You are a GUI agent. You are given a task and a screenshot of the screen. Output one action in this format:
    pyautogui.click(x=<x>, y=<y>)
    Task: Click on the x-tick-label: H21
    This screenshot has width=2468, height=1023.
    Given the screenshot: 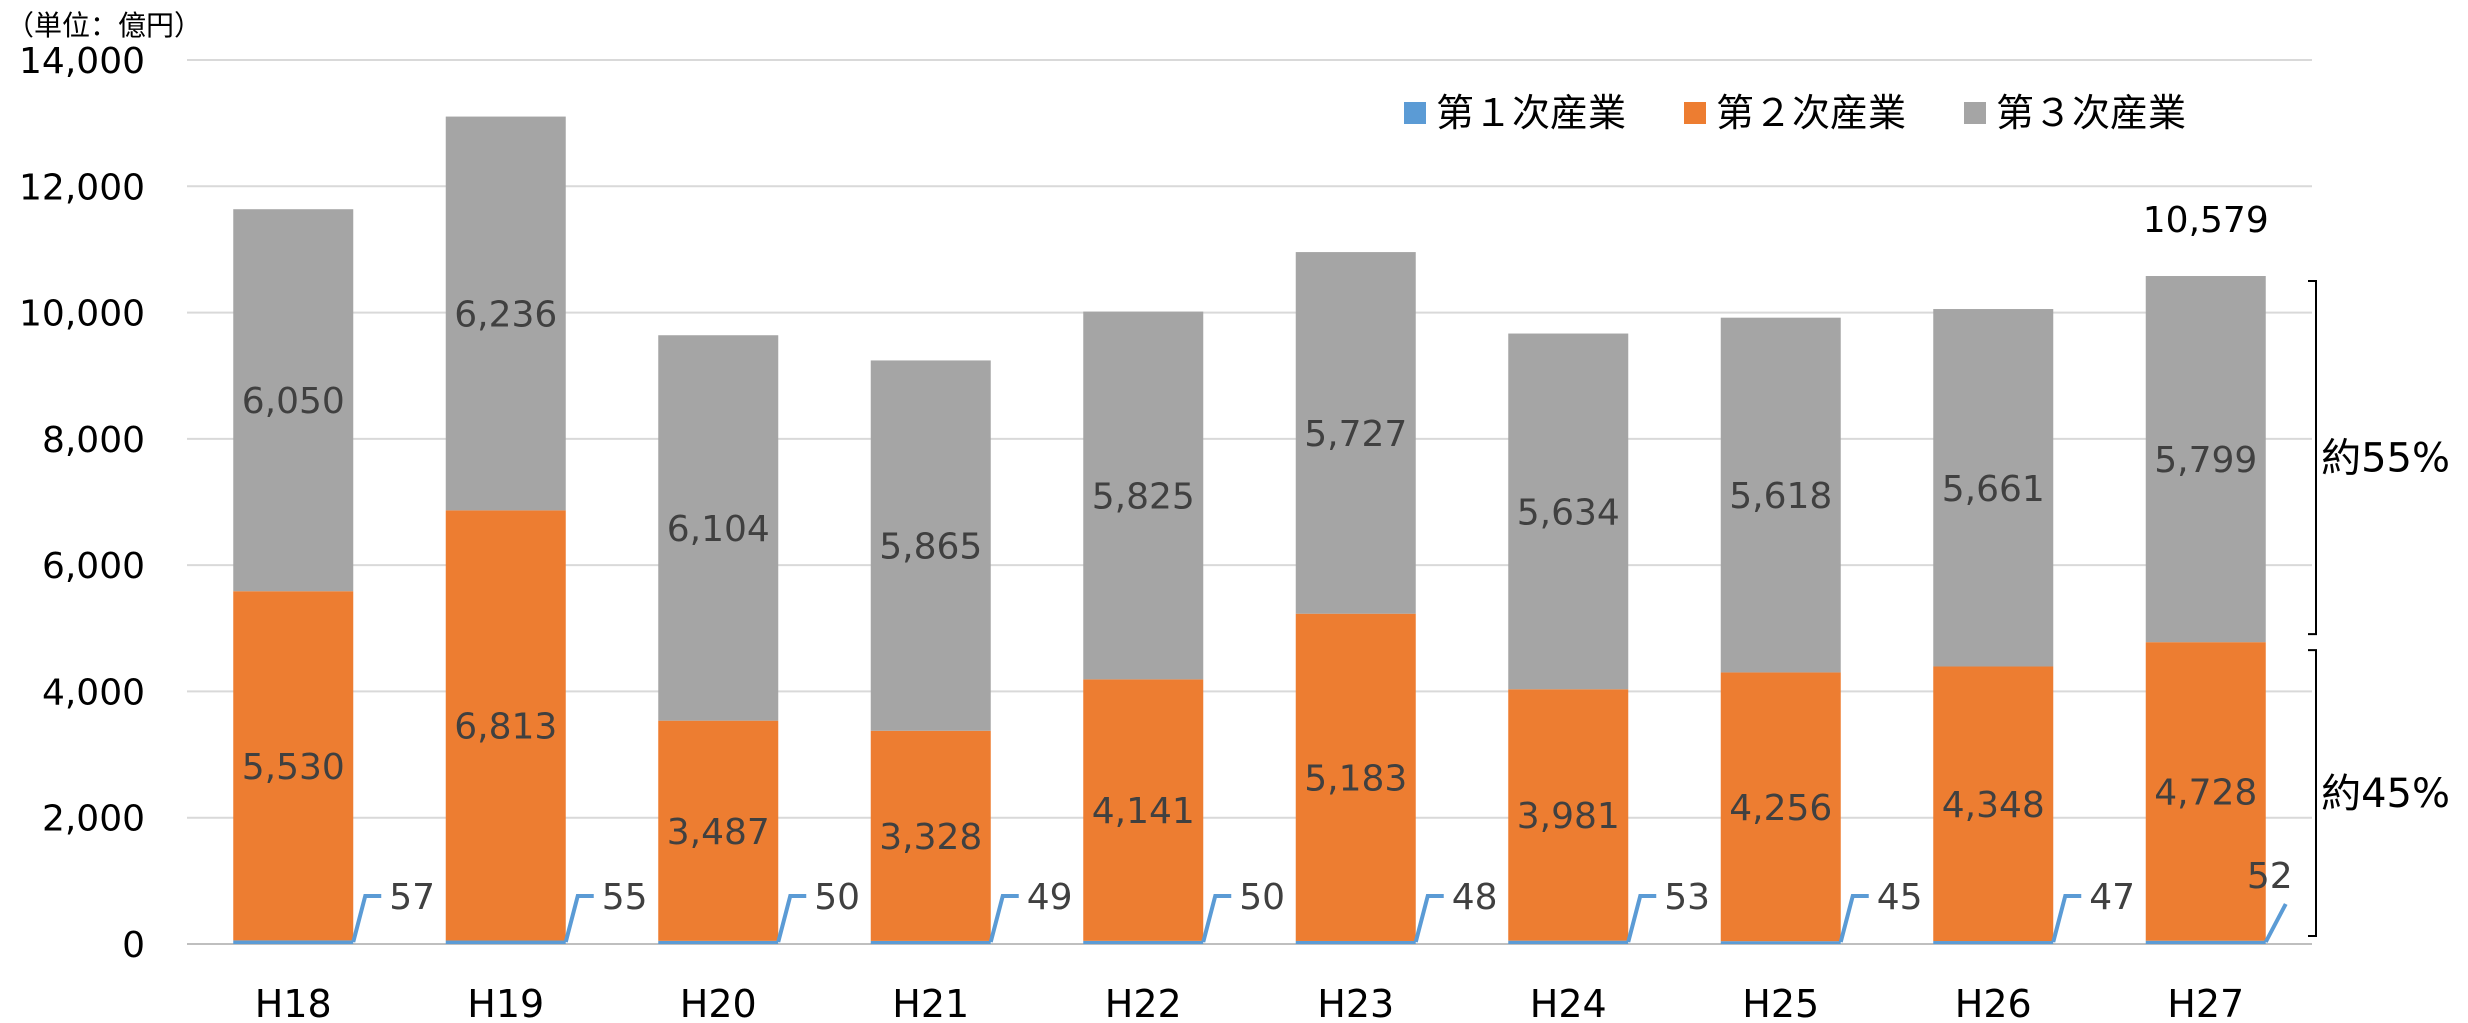 What is the action you would take?
    pyautogui.click(x=930, y=1002)
    